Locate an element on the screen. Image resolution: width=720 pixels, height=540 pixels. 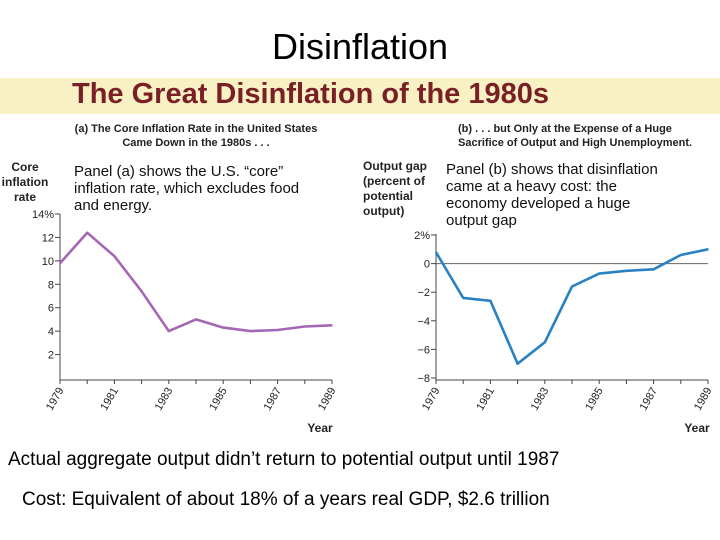
panel-b-ylabel-line: output) is located at coordinates (383, 211).